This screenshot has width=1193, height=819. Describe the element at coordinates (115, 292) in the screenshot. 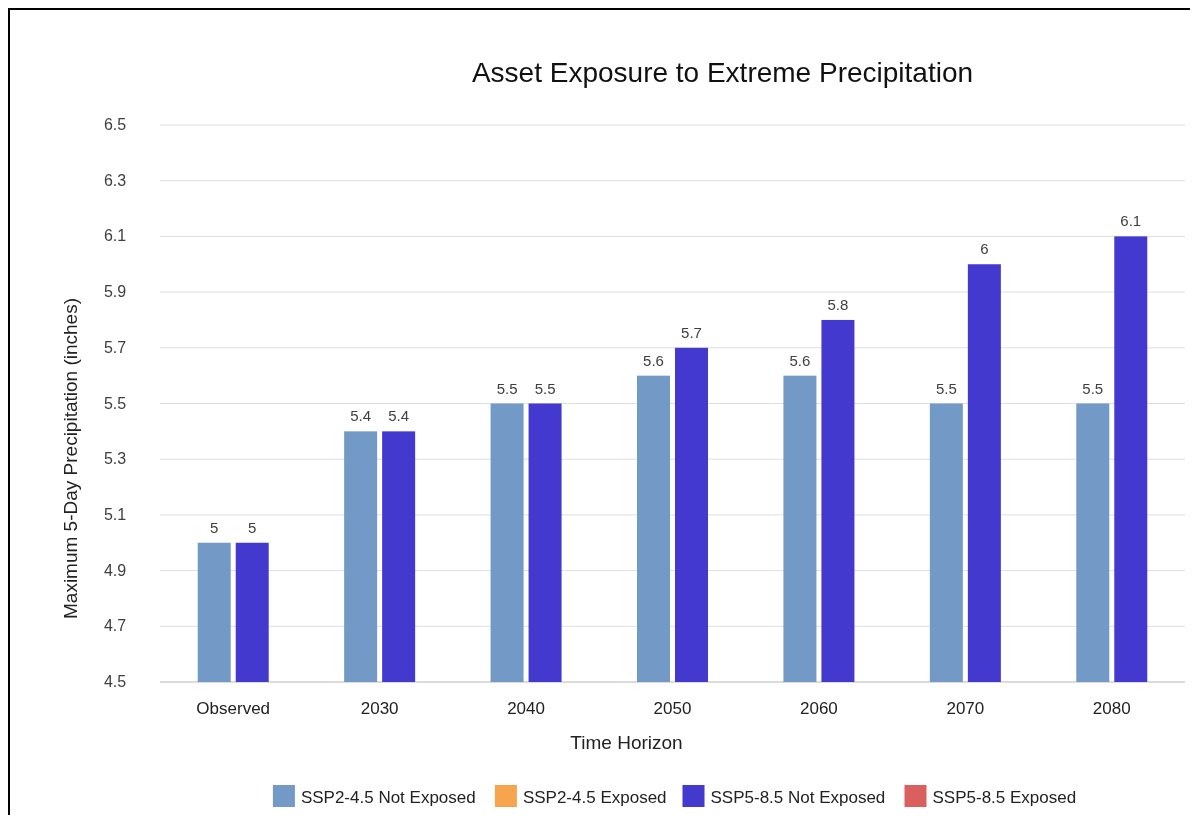

I see `y-tick-label: 5.9` at that location.